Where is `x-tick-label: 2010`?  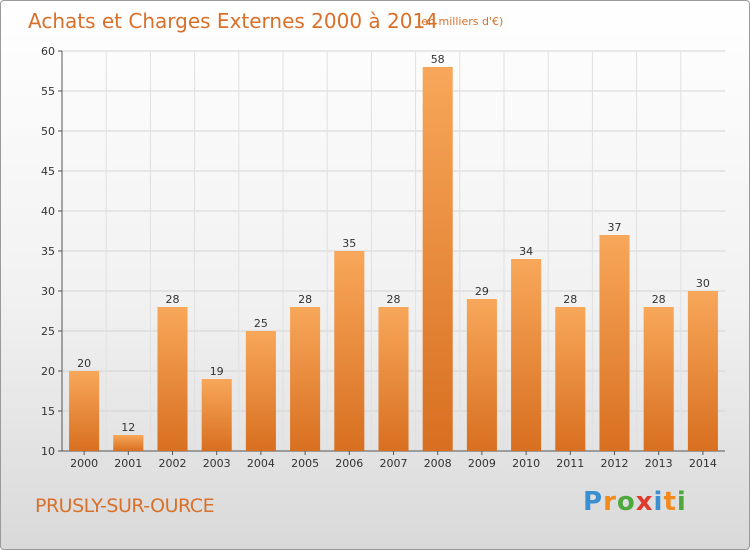 x-tick-label: 2010 is located at coordinates (526, 463).